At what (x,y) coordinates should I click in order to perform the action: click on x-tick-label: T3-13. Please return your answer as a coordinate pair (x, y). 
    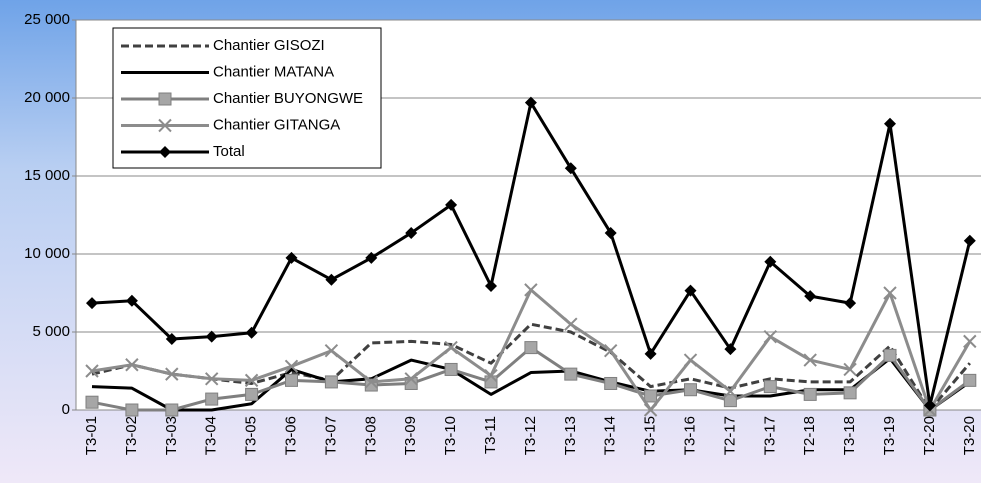
    Looking at the image, I should click on (570, 435).